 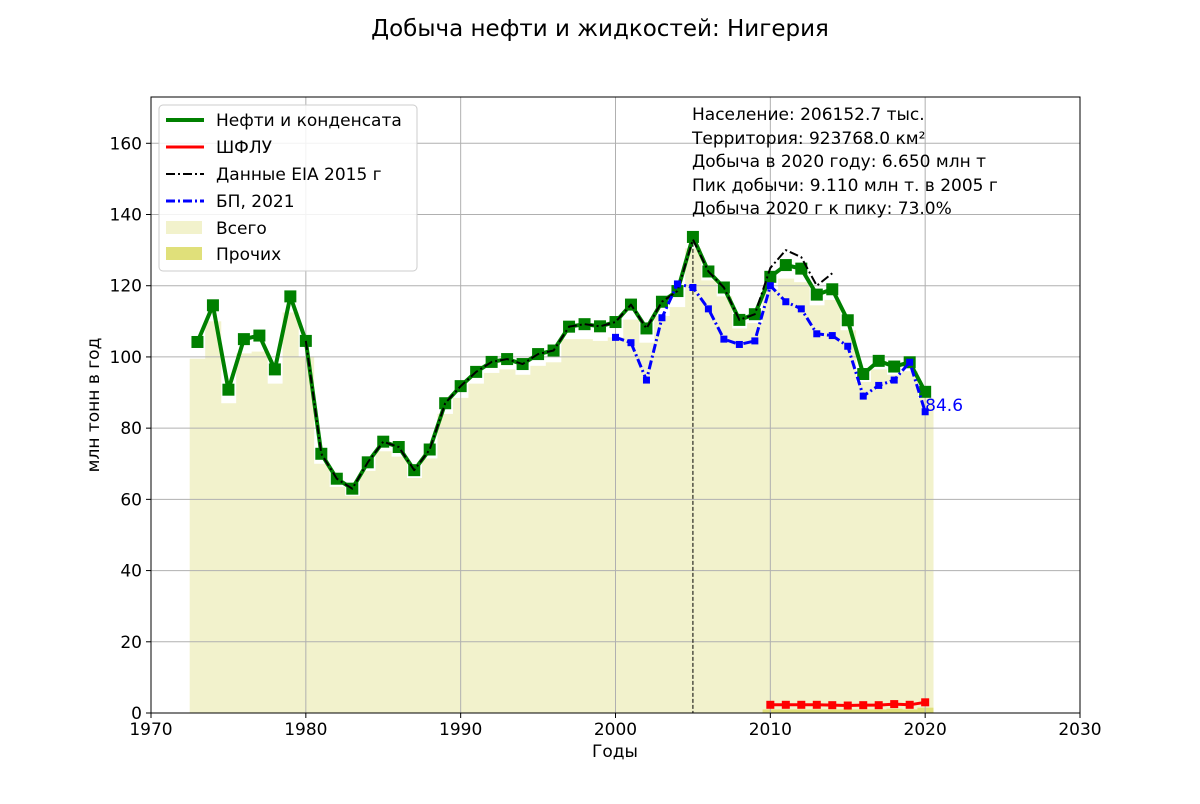 I want to click on info-production-2020: Добыча в 2020 году: 6.650 млн т, so click(x=839, y=162).